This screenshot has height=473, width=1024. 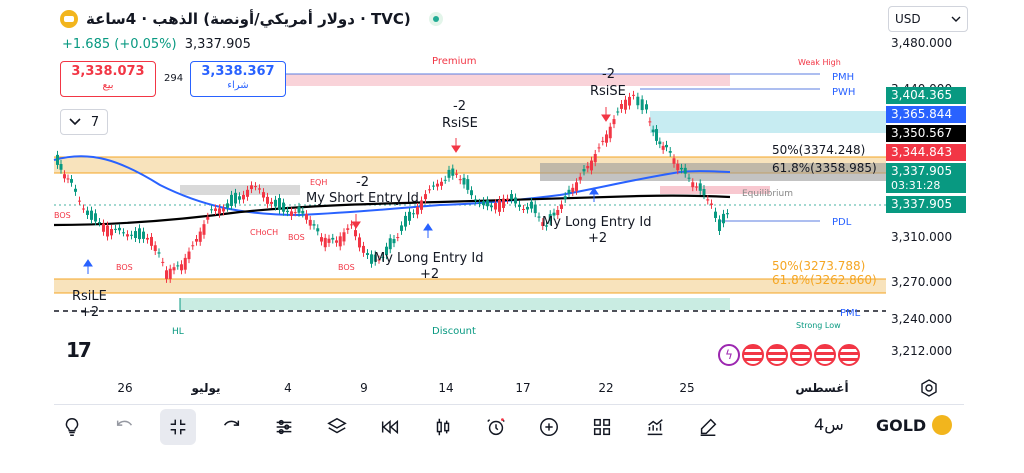 What do you see at coordinates (454, 61) in the screenshot?
I see `premium-label: Premium` at bounding box center [454, 61].